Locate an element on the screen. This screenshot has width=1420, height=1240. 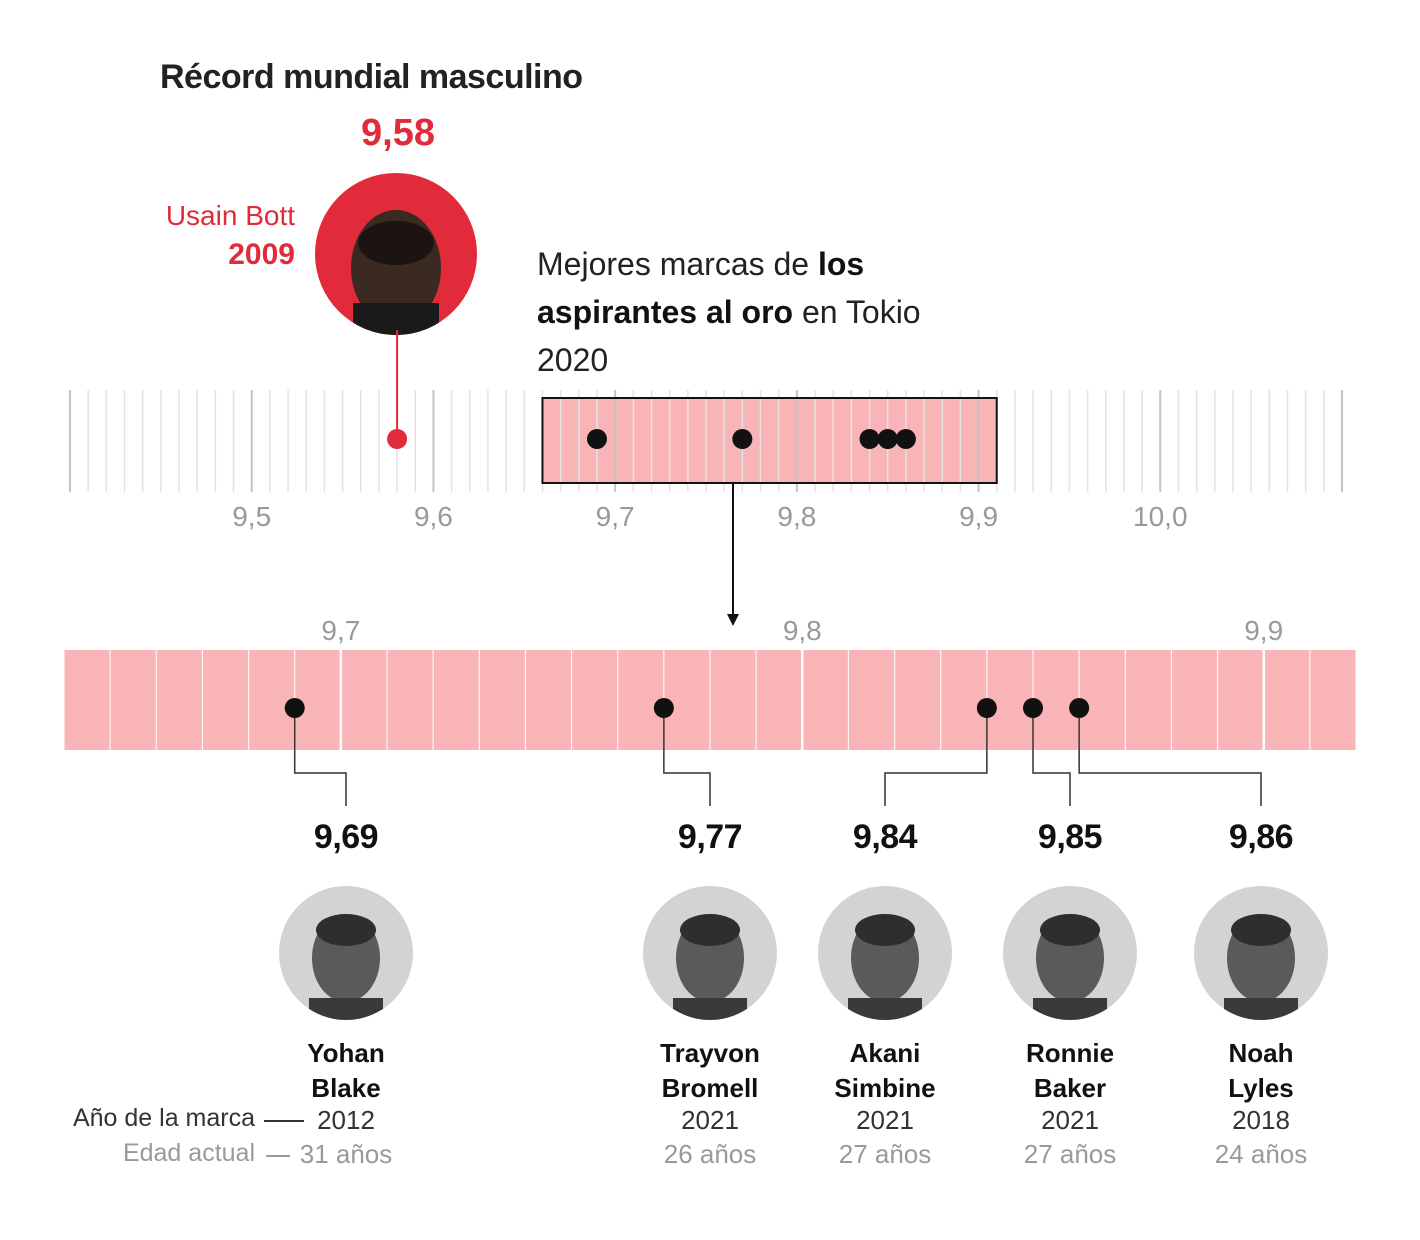
athlete-last-name: Blake is located at coordinates (346, 1088).